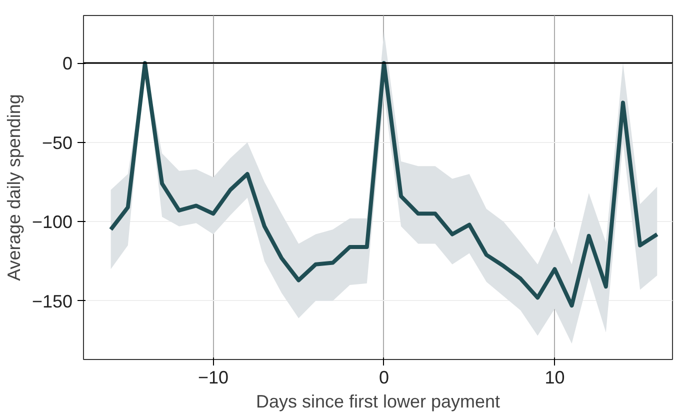 The image size is (674, 414). Describe the element at coordinates (14, 187) in the screenshot. I see `y-axis-title: Average daily spending` at that location.